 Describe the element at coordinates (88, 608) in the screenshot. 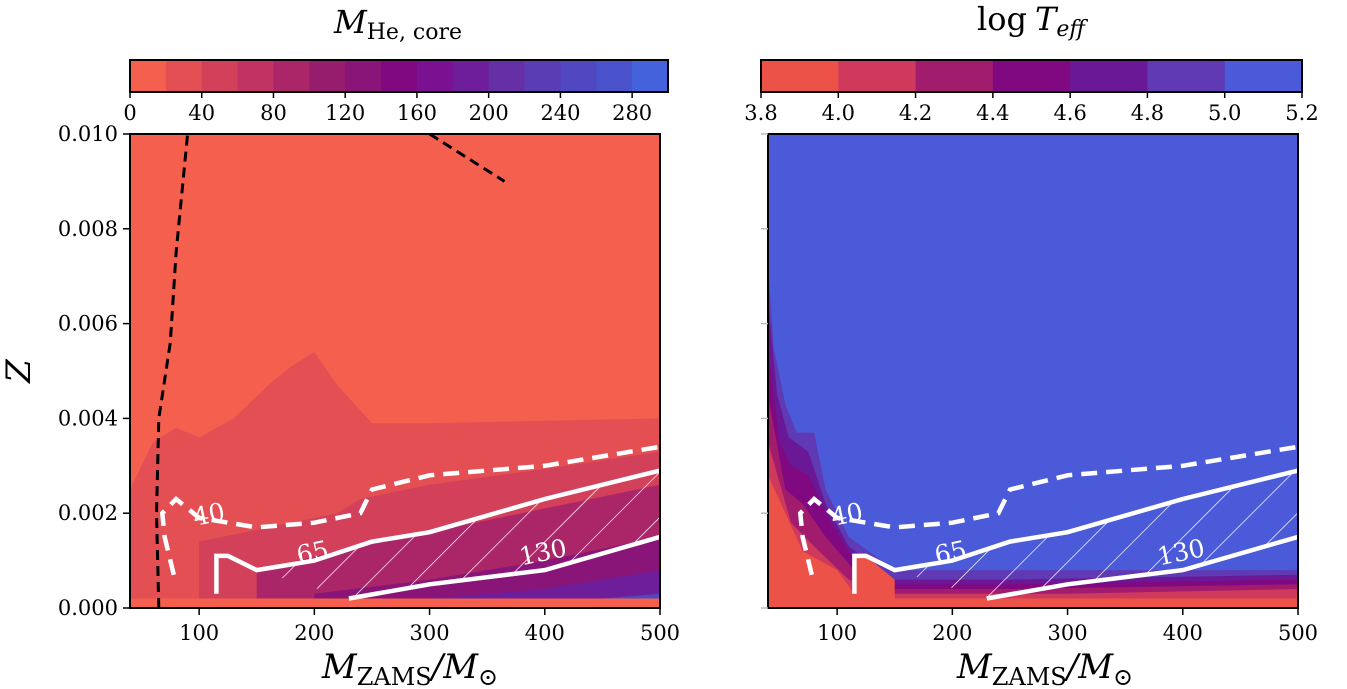

I see `y-tick-label: 0.000` at that location.